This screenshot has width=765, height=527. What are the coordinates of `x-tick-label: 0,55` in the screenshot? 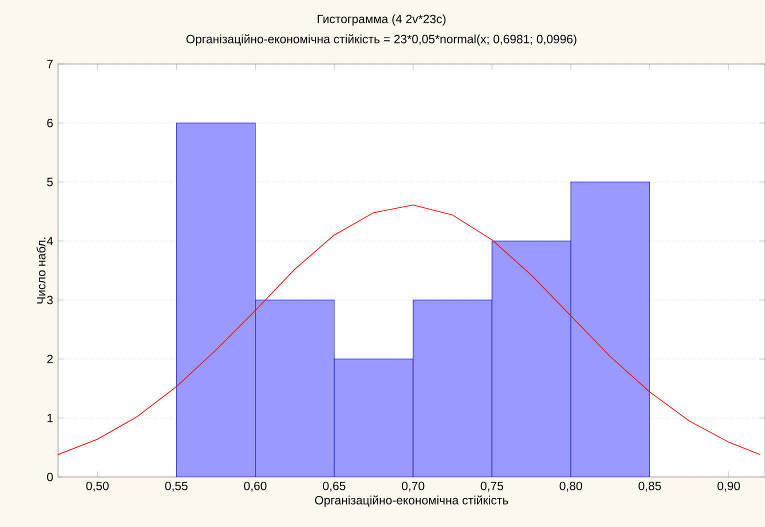 It's located at (176, 487).